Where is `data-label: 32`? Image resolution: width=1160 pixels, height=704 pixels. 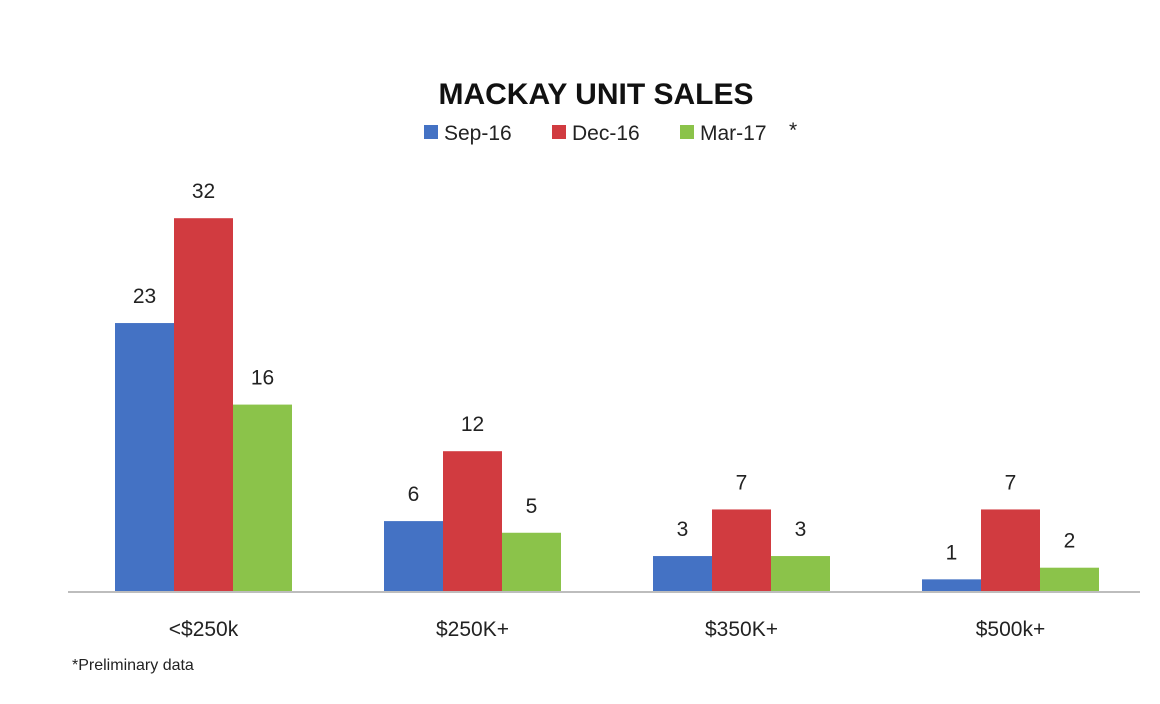
data-label: 32 is located at coordinates (203, 191).